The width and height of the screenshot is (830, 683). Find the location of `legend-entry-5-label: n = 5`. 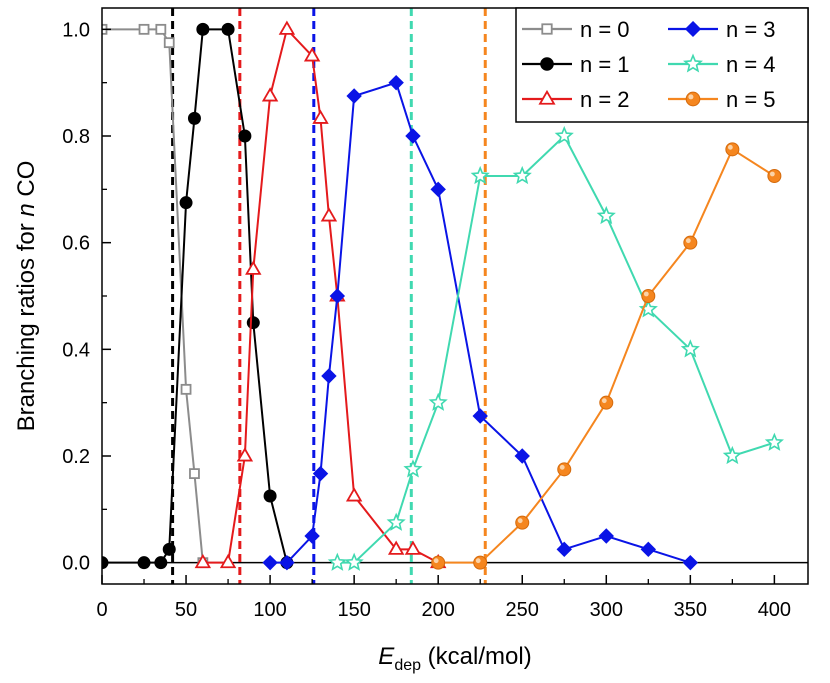

legend-entry-5-label: n = 5 is located at coordinates (751, 99).